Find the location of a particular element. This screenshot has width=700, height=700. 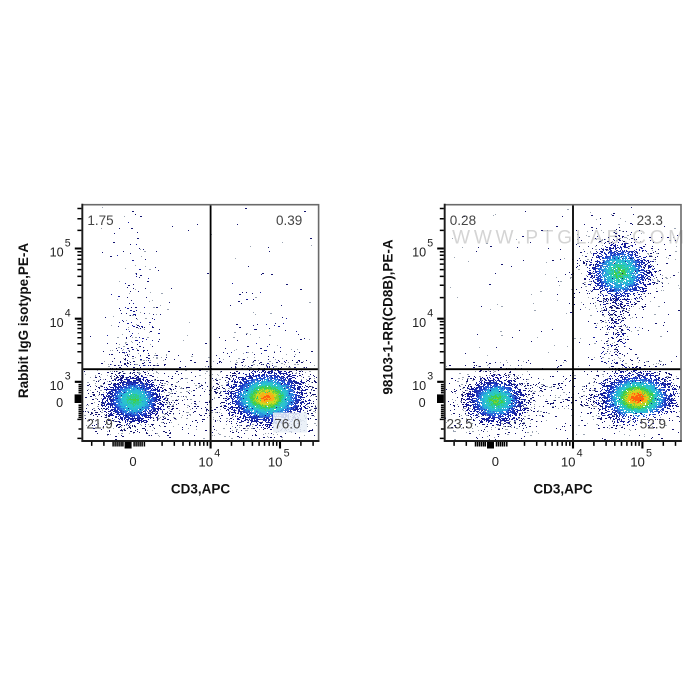

svg-text: 0.39 is located at coordinates (289, 220).